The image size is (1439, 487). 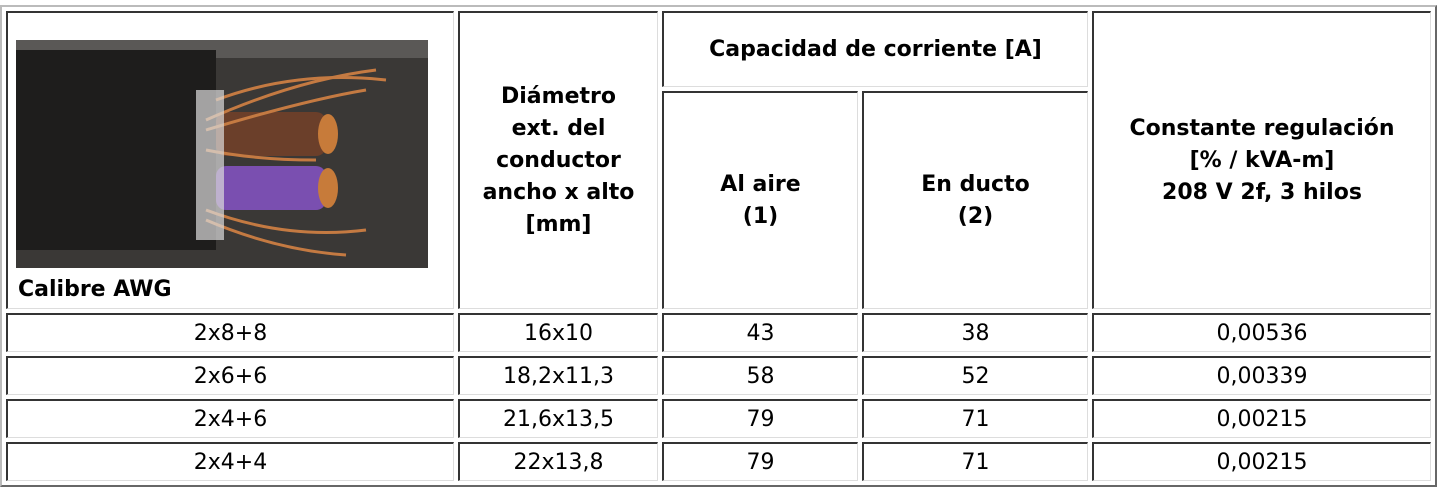 I want to click on table-row: 2x6+6 18,2x11,3 58 52 0,00339, so click(x=718, y=375).